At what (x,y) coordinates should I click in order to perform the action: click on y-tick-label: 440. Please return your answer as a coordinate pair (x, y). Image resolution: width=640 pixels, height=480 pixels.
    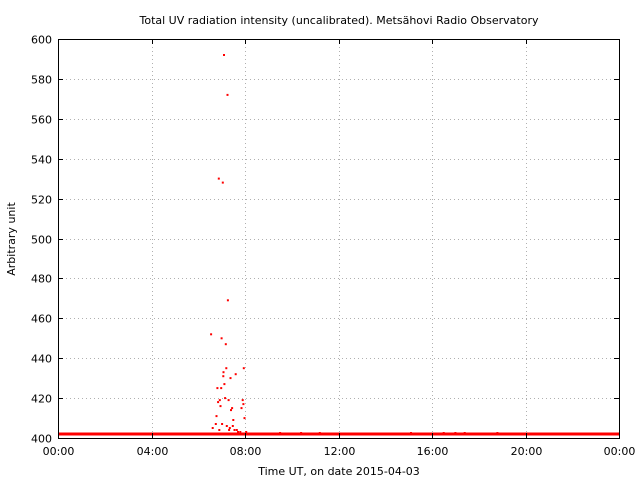
    Looking at the image, I should click on (41, 359).